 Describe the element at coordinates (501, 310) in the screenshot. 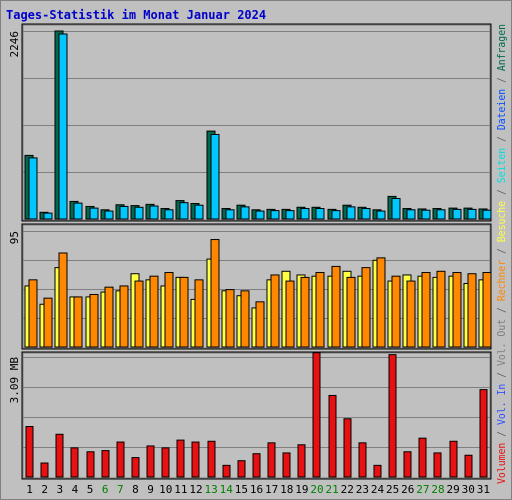

I see `legend-entry-5: /` at that location.